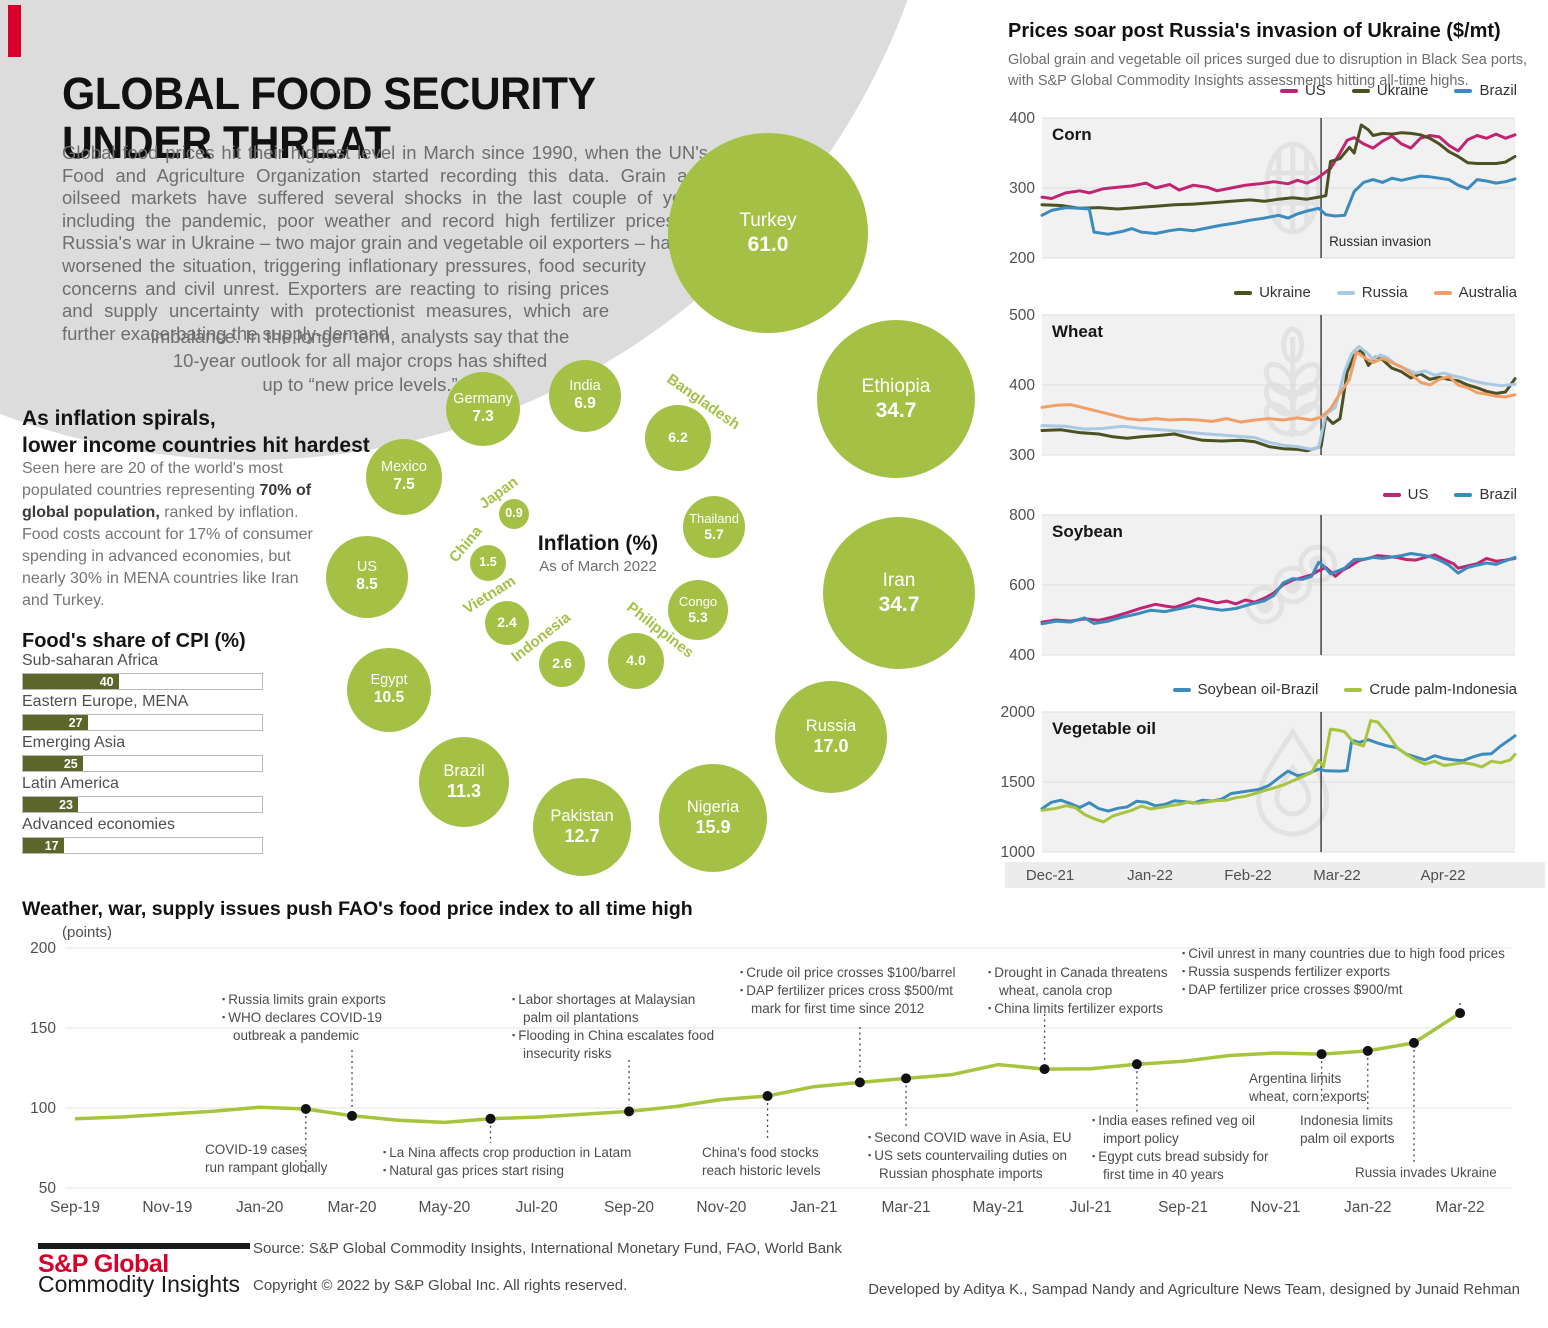  Describe the element at coordinates (367, 577) in the screenshot. I see `bubble-us: US 8.5` at that location.